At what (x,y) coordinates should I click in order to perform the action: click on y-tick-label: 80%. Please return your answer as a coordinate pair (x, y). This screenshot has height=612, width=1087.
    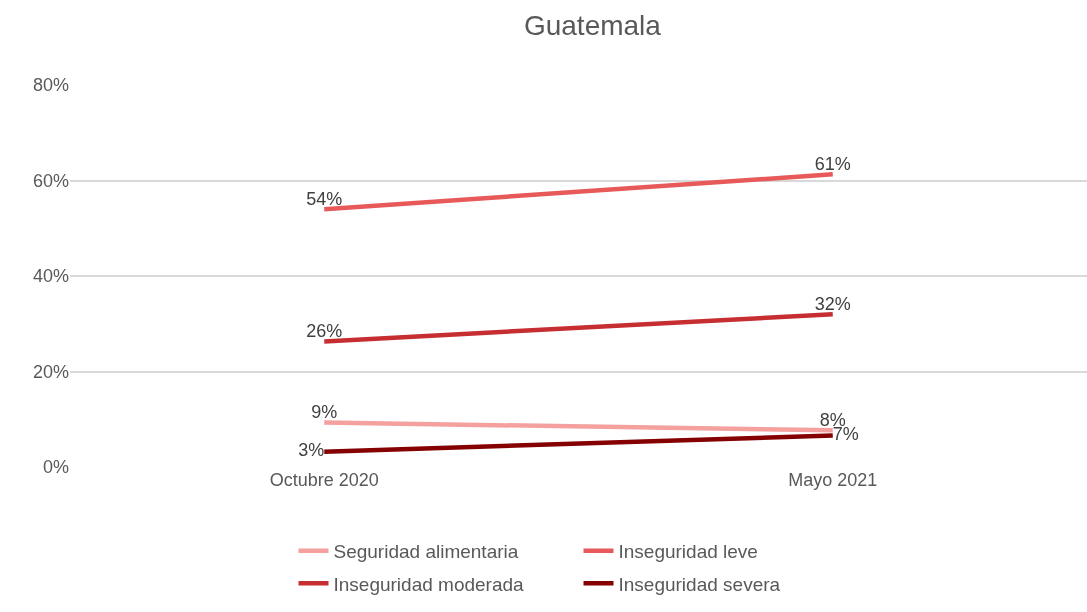
    Looking at the image, I should click on (50, 85).